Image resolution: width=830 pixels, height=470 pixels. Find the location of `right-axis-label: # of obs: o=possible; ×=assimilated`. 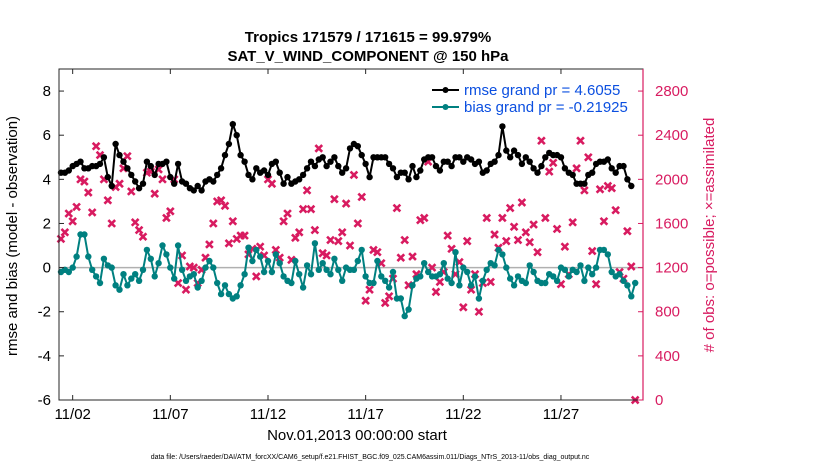

right-axis-label: # of obs: o=possible; ×=assimilated is located at coordinates (709, 235).